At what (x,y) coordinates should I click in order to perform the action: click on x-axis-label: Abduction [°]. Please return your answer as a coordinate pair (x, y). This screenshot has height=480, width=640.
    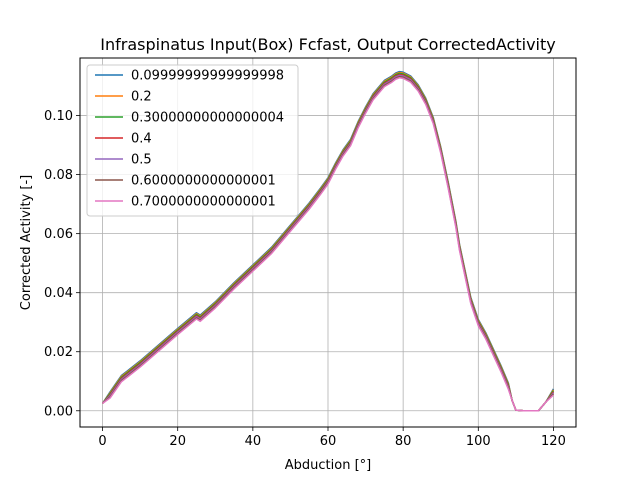
    Looking at the image, I should click on (328, 465).